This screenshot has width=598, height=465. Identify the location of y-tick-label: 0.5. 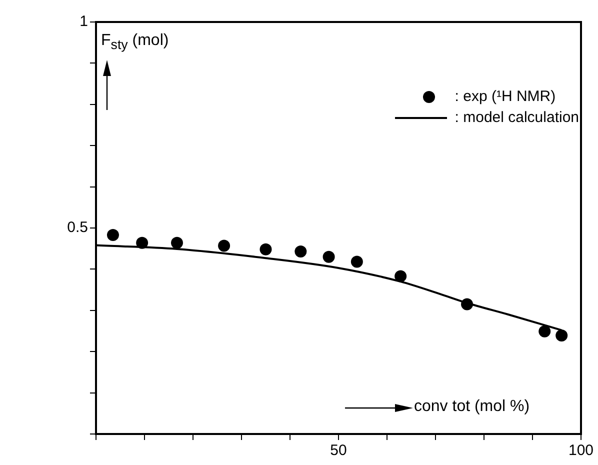
(77, 227).